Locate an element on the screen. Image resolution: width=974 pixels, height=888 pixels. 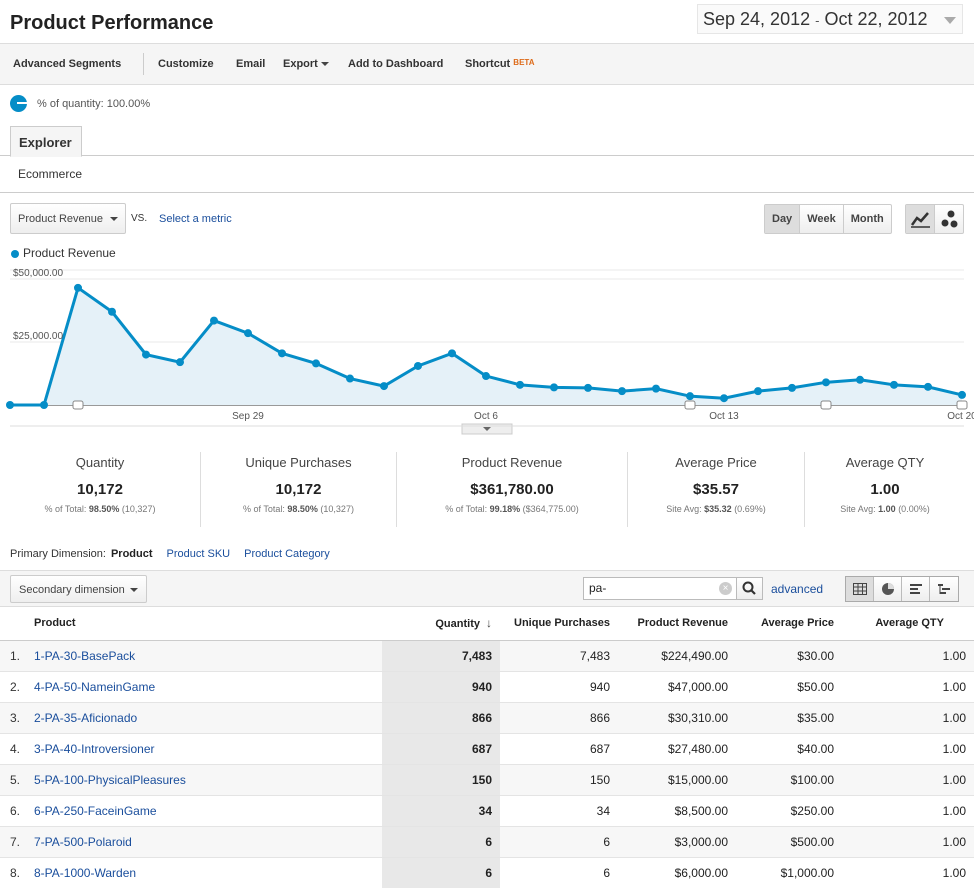
date-start: Sep 24, 2012 is located at coordinates (757, 19).